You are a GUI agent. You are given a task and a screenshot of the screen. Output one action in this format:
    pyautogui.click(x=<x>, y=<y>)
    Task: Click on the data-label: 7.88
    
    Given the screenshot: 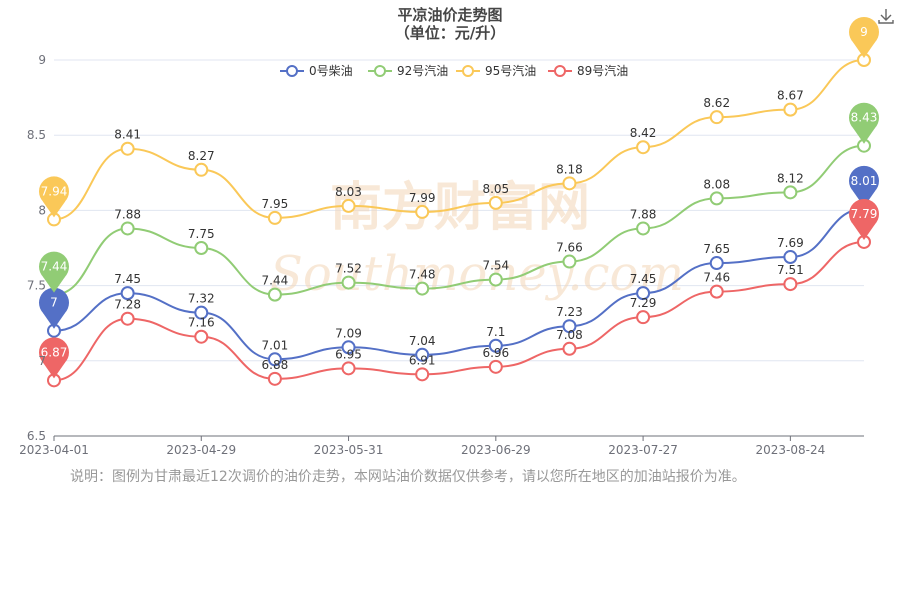 What is the action you would take?
    pyautogui.click(x=643, y=214)
    